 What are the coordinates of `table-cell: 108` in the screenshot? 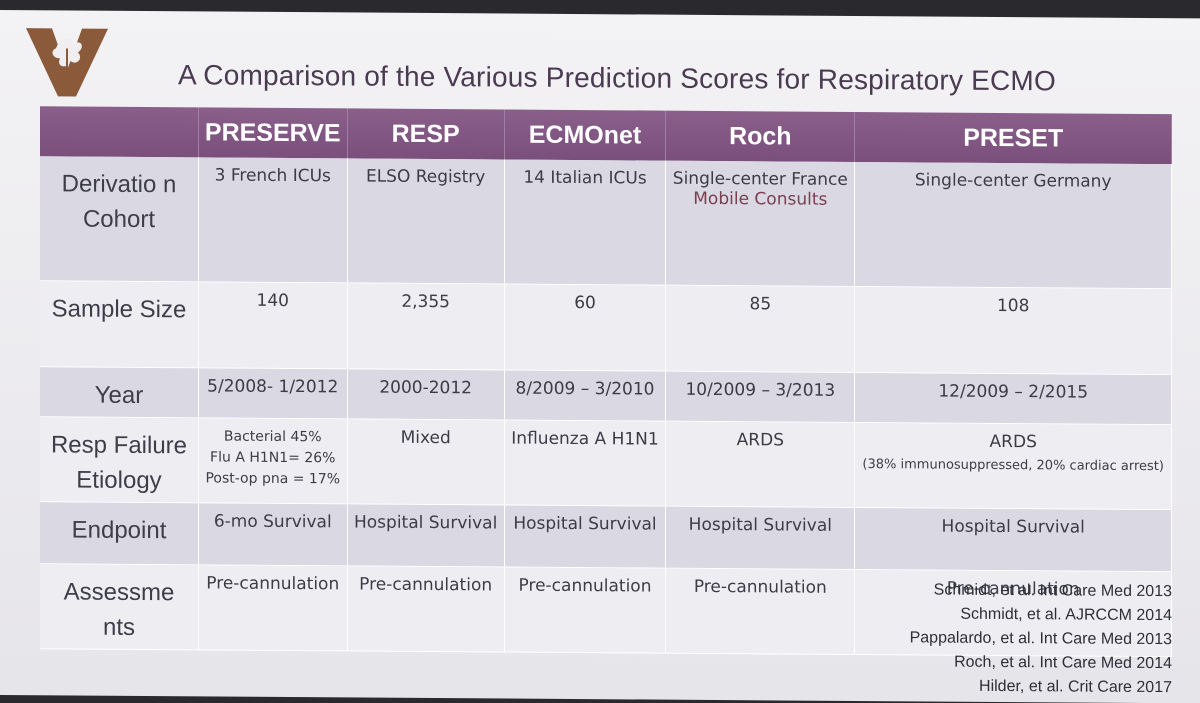 It's located at (1013, 331).